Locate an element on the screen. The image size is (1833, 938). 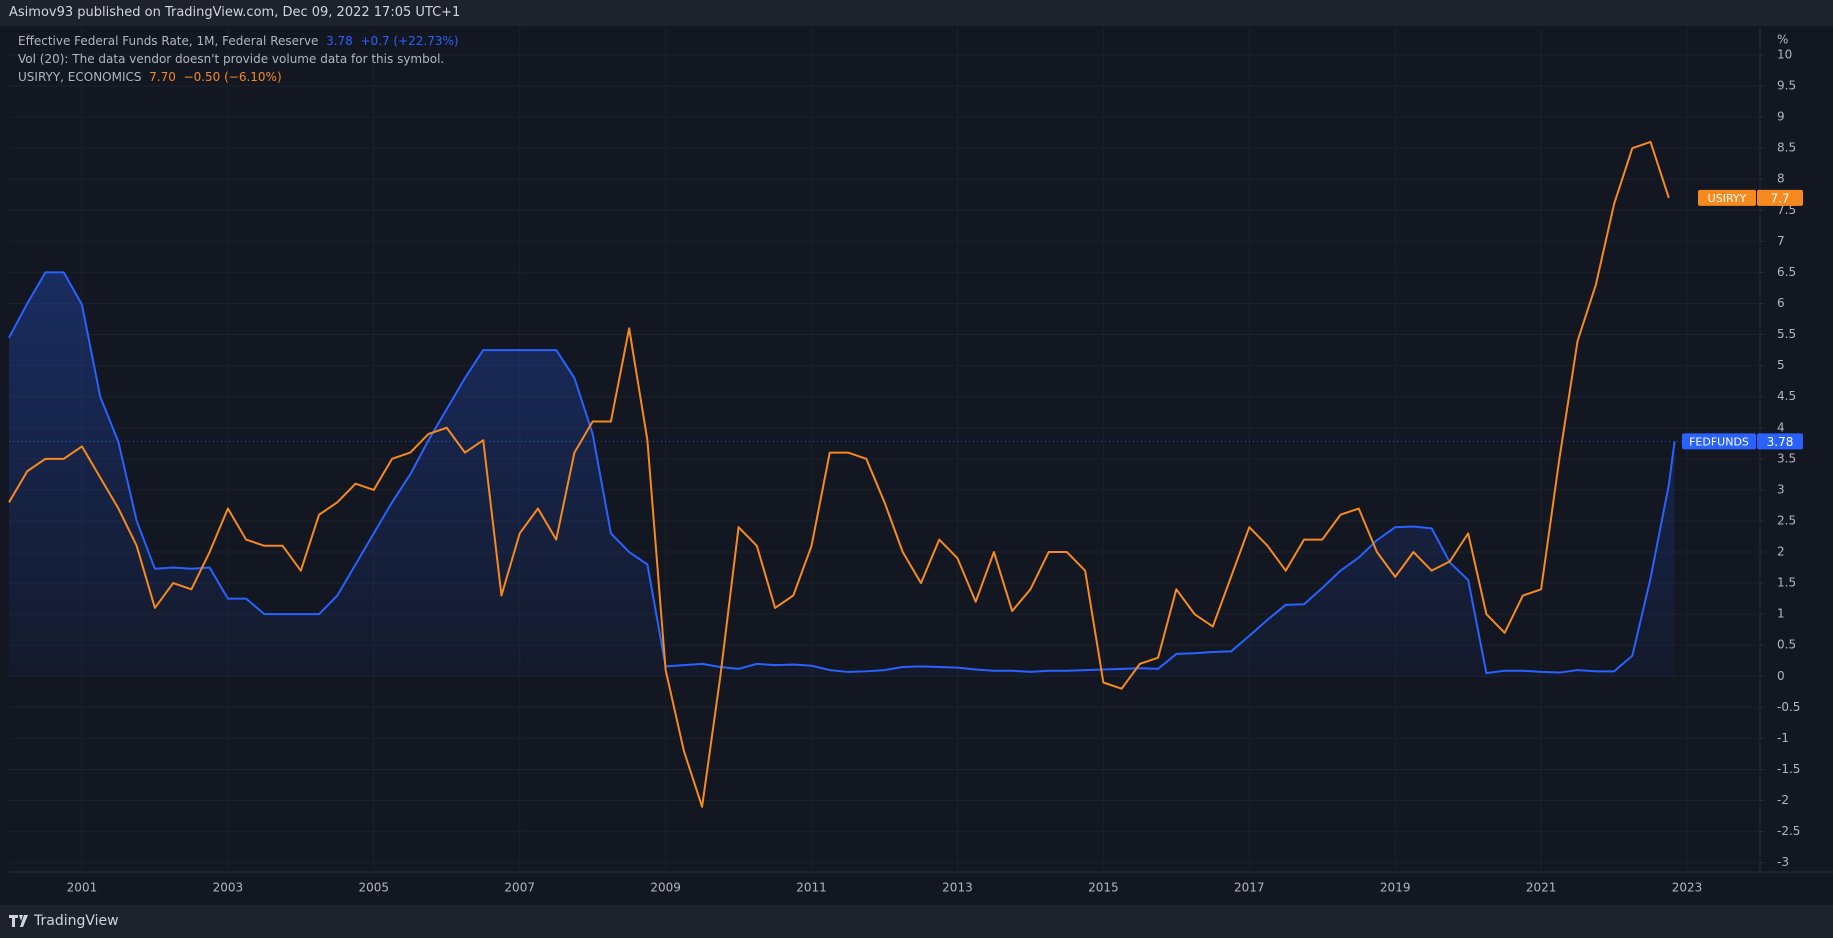
x-tick-label: 2013 is located at coordinates (957, 888).